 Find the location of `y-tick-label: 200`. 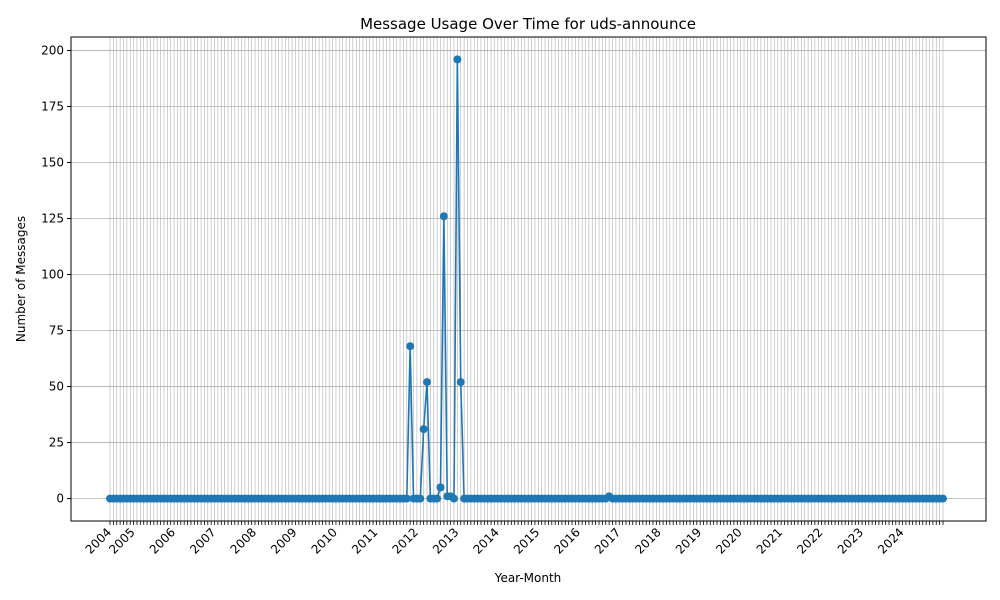

y-tick-label: 200 is located at coordinates (52, 50).